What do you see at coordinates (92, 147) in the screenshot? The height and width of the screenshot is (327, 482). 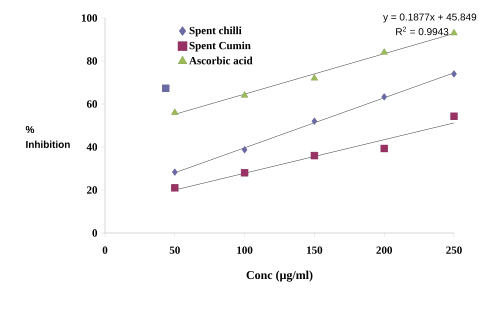 I see `y-tick-label: 40` at bounding box center [92, 147].